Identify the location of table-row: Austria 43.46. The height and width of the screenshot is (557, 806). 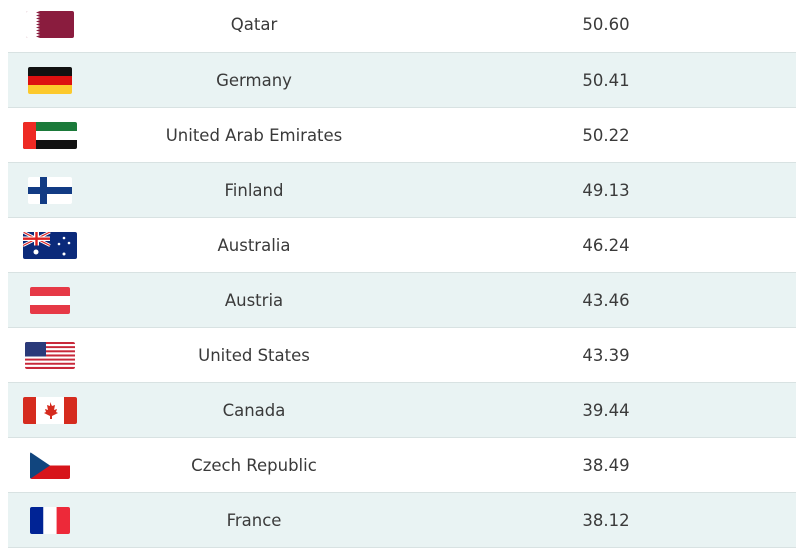
(402, 300).